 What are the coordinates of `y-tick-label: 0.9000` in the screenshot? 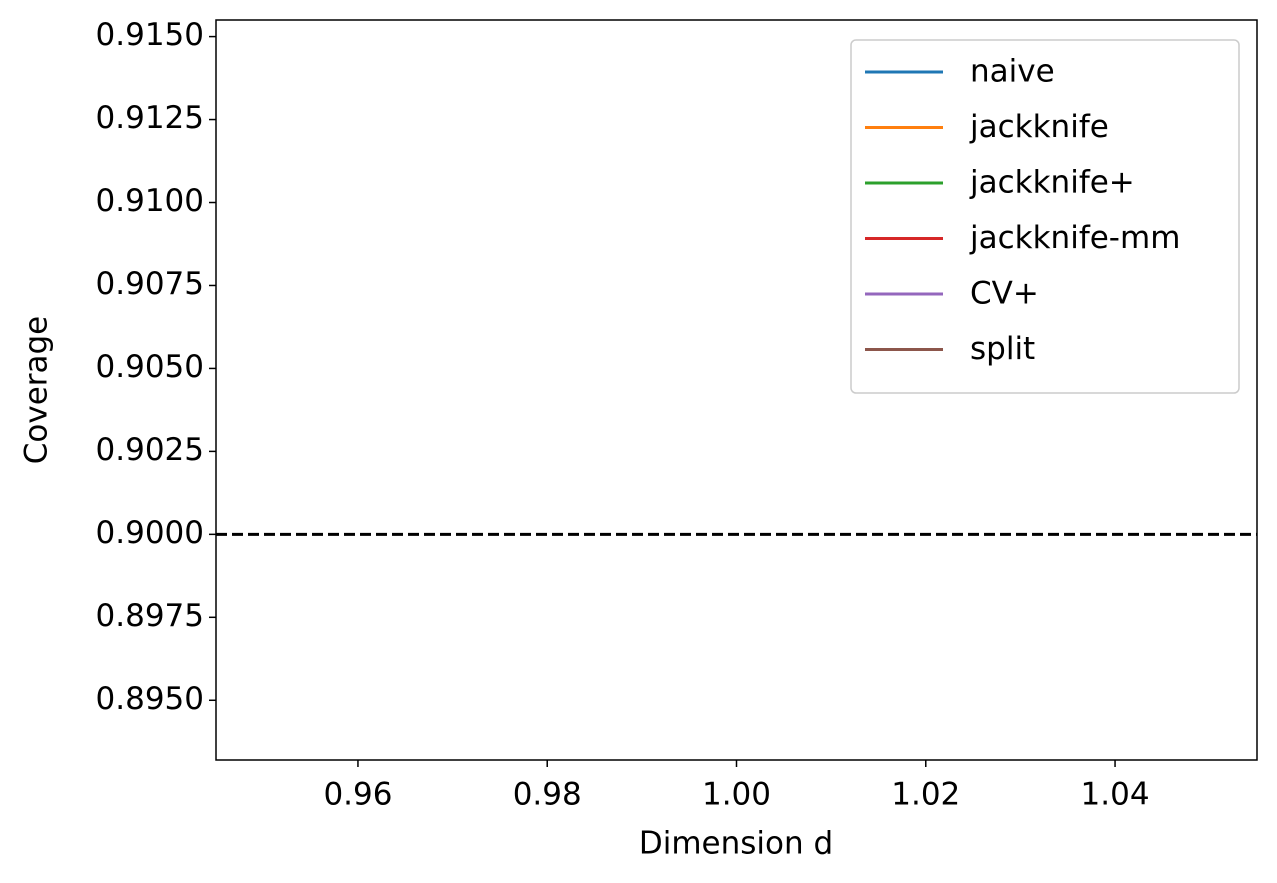 It's located at (150, 533).